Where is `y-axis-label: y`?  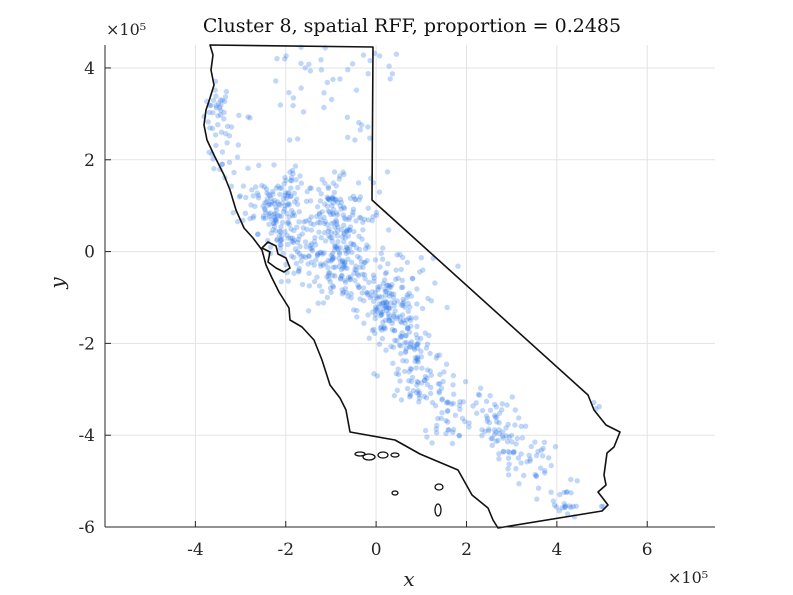
y-axis-label: y is located at coordinates (57, 283).